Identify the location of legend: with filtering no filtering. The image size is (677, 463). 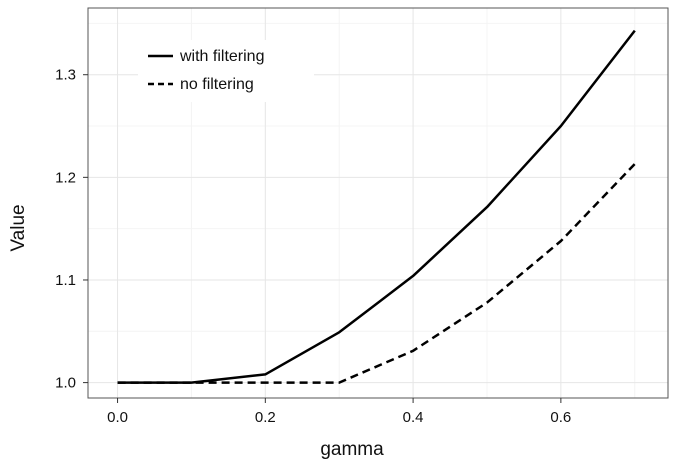
(226, 71).